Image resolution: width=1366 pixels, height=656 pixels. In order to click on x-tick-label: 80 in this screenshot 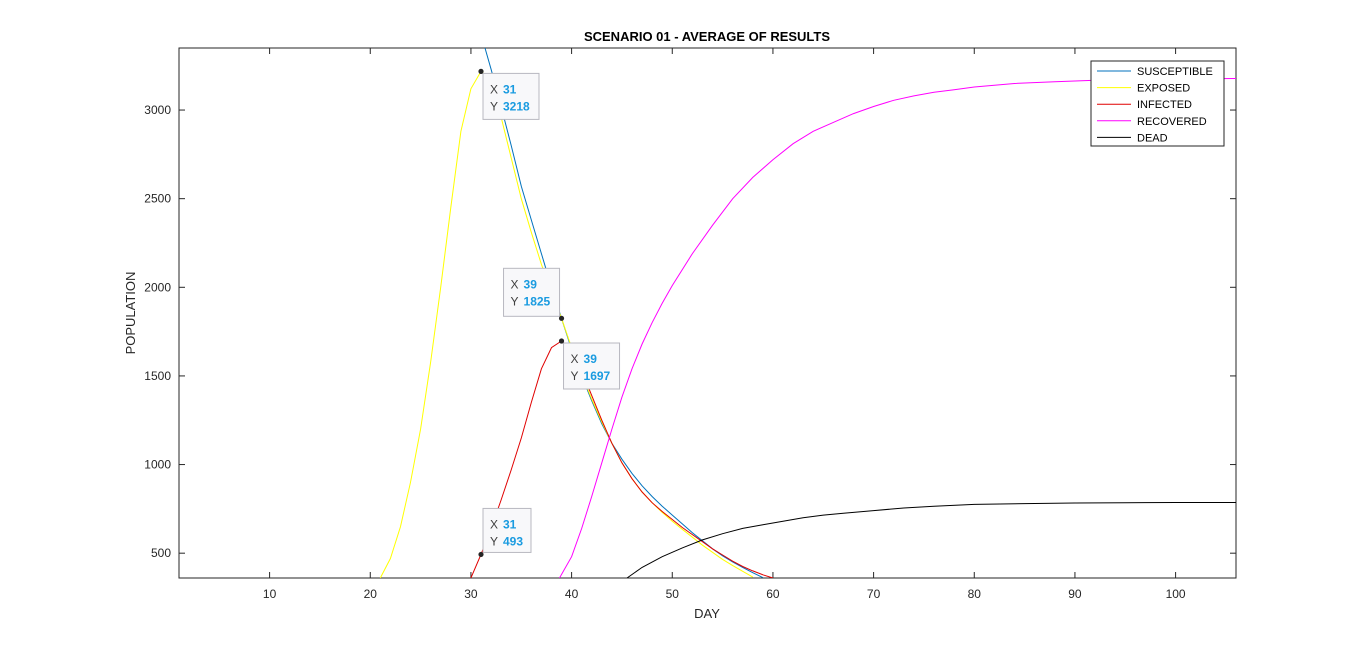, I will do `click(975, 594)`.